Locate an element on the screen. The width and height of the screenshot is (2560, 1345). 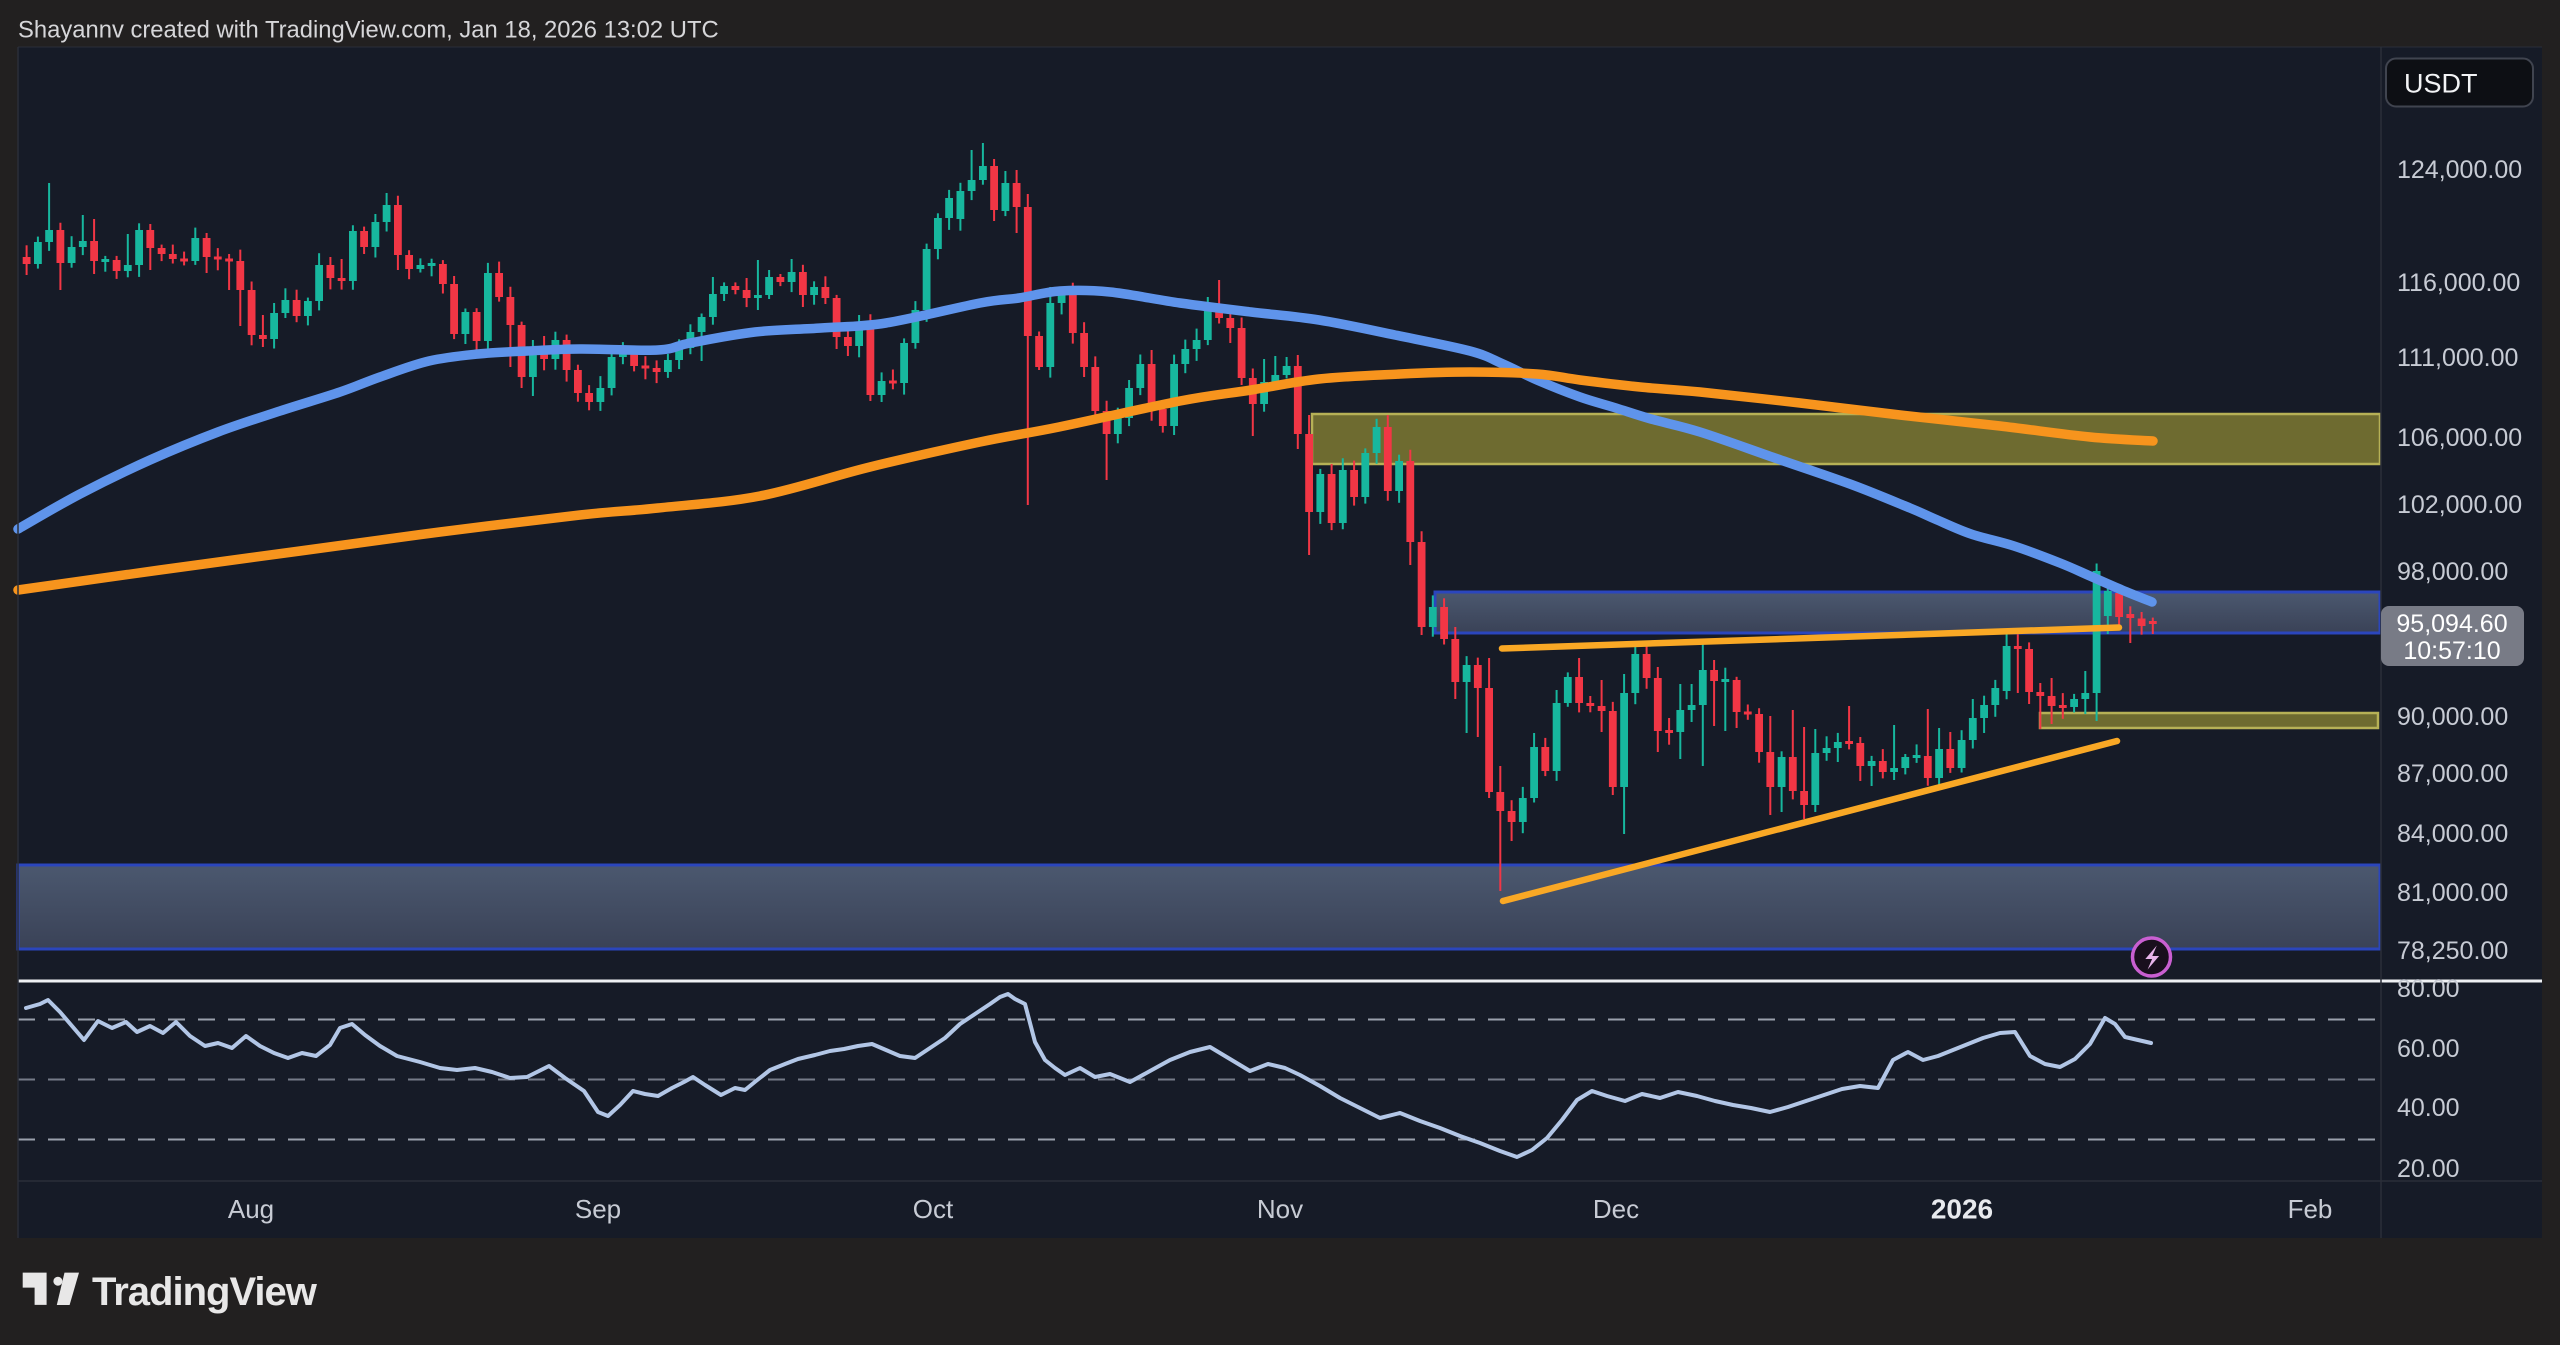
svg-text: 81,000.00 is located at coordinates (2452, 893).